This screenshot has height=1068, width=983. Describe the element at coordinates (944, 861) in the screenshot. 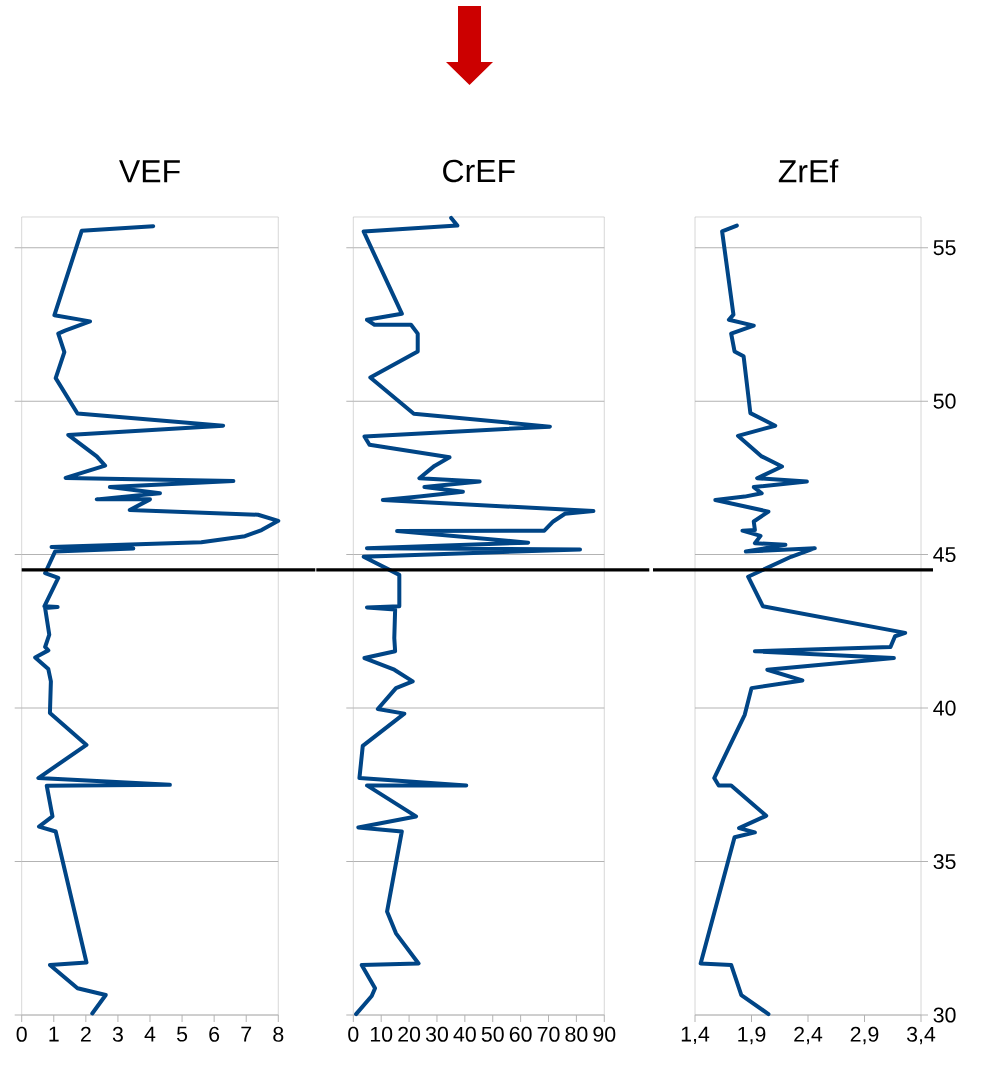

I see `y-tick-label: 35` at that location.